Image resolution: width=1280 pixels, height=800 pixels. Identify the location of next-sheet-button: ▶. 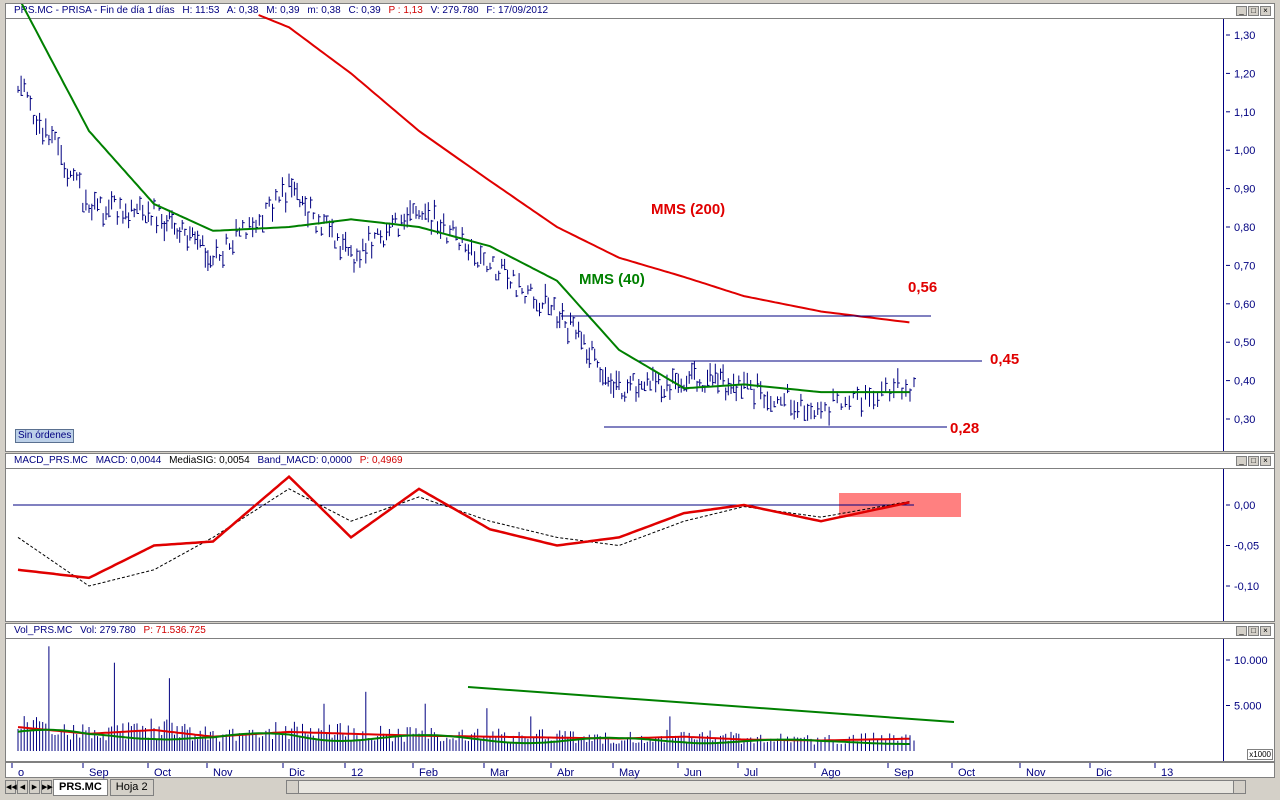
(34, 787).